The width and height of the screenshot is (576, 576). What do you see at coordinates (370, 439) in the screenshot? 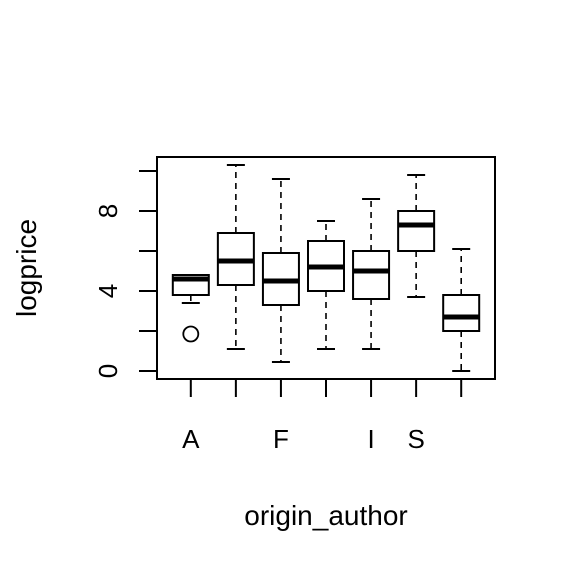
I see `x-tick-label: I` at bounding box center [370, 439].